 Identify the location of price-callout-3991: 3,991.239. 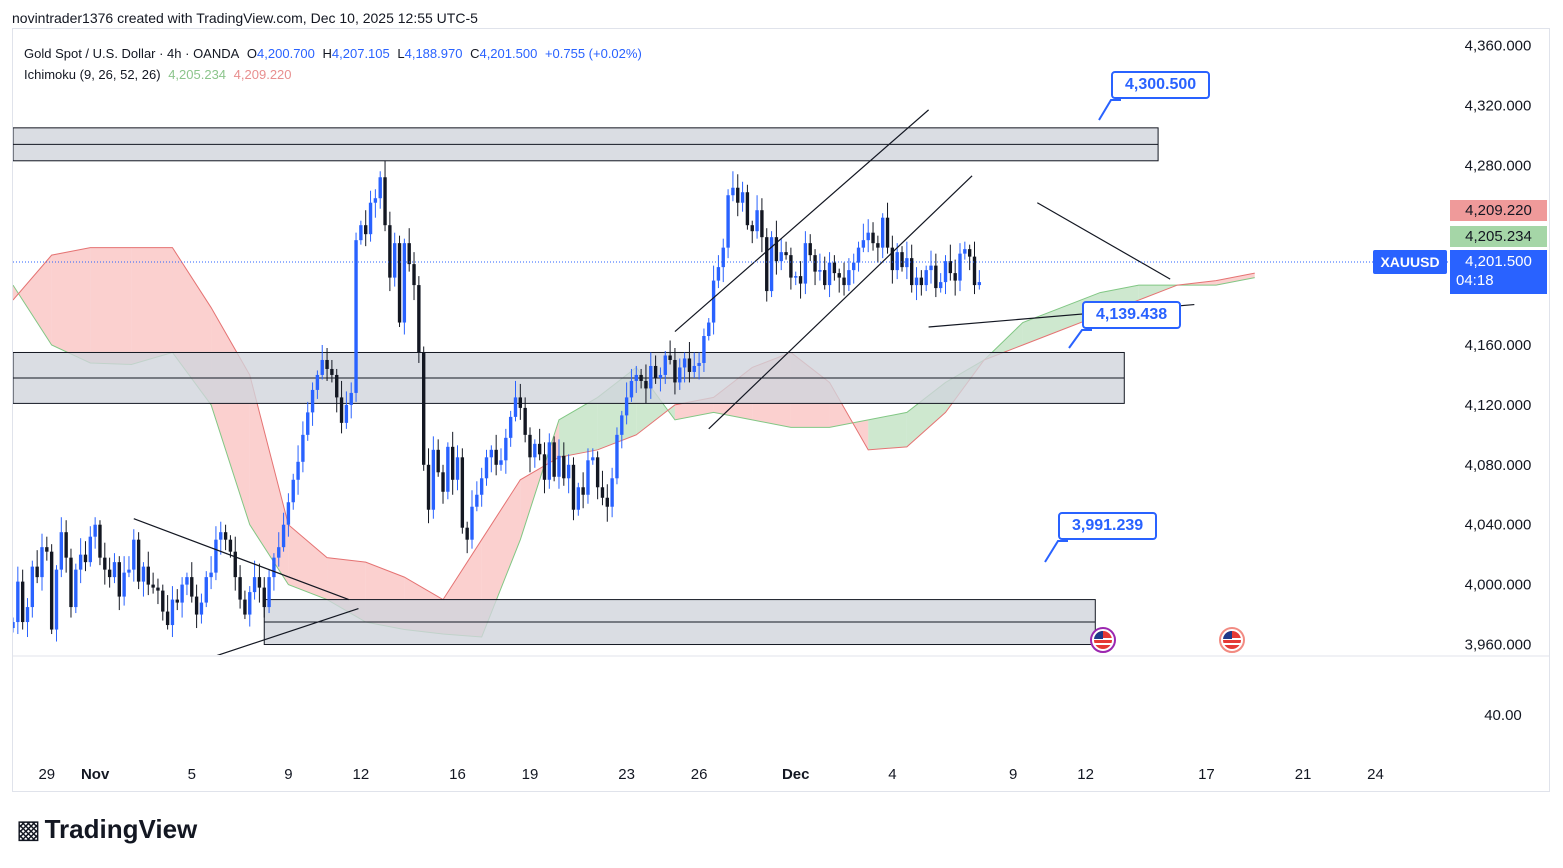
(1108, 526).